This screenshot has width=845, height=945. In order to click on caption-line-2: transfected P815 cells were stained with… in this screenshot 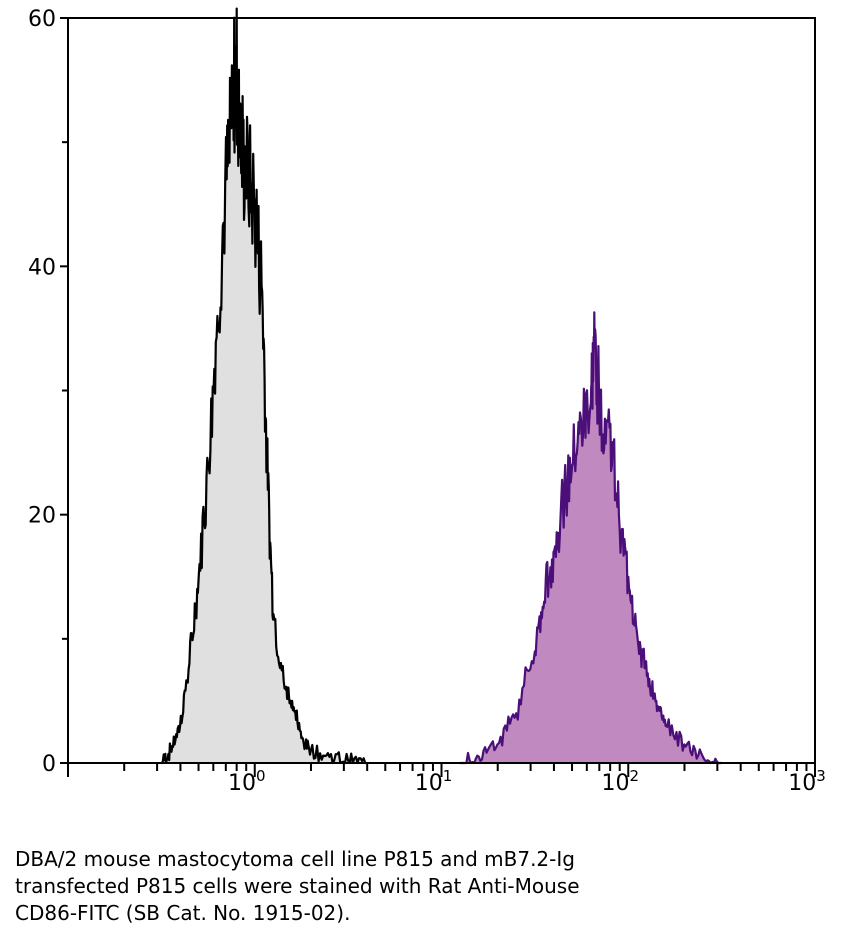, I will do `click(297, 886)`.